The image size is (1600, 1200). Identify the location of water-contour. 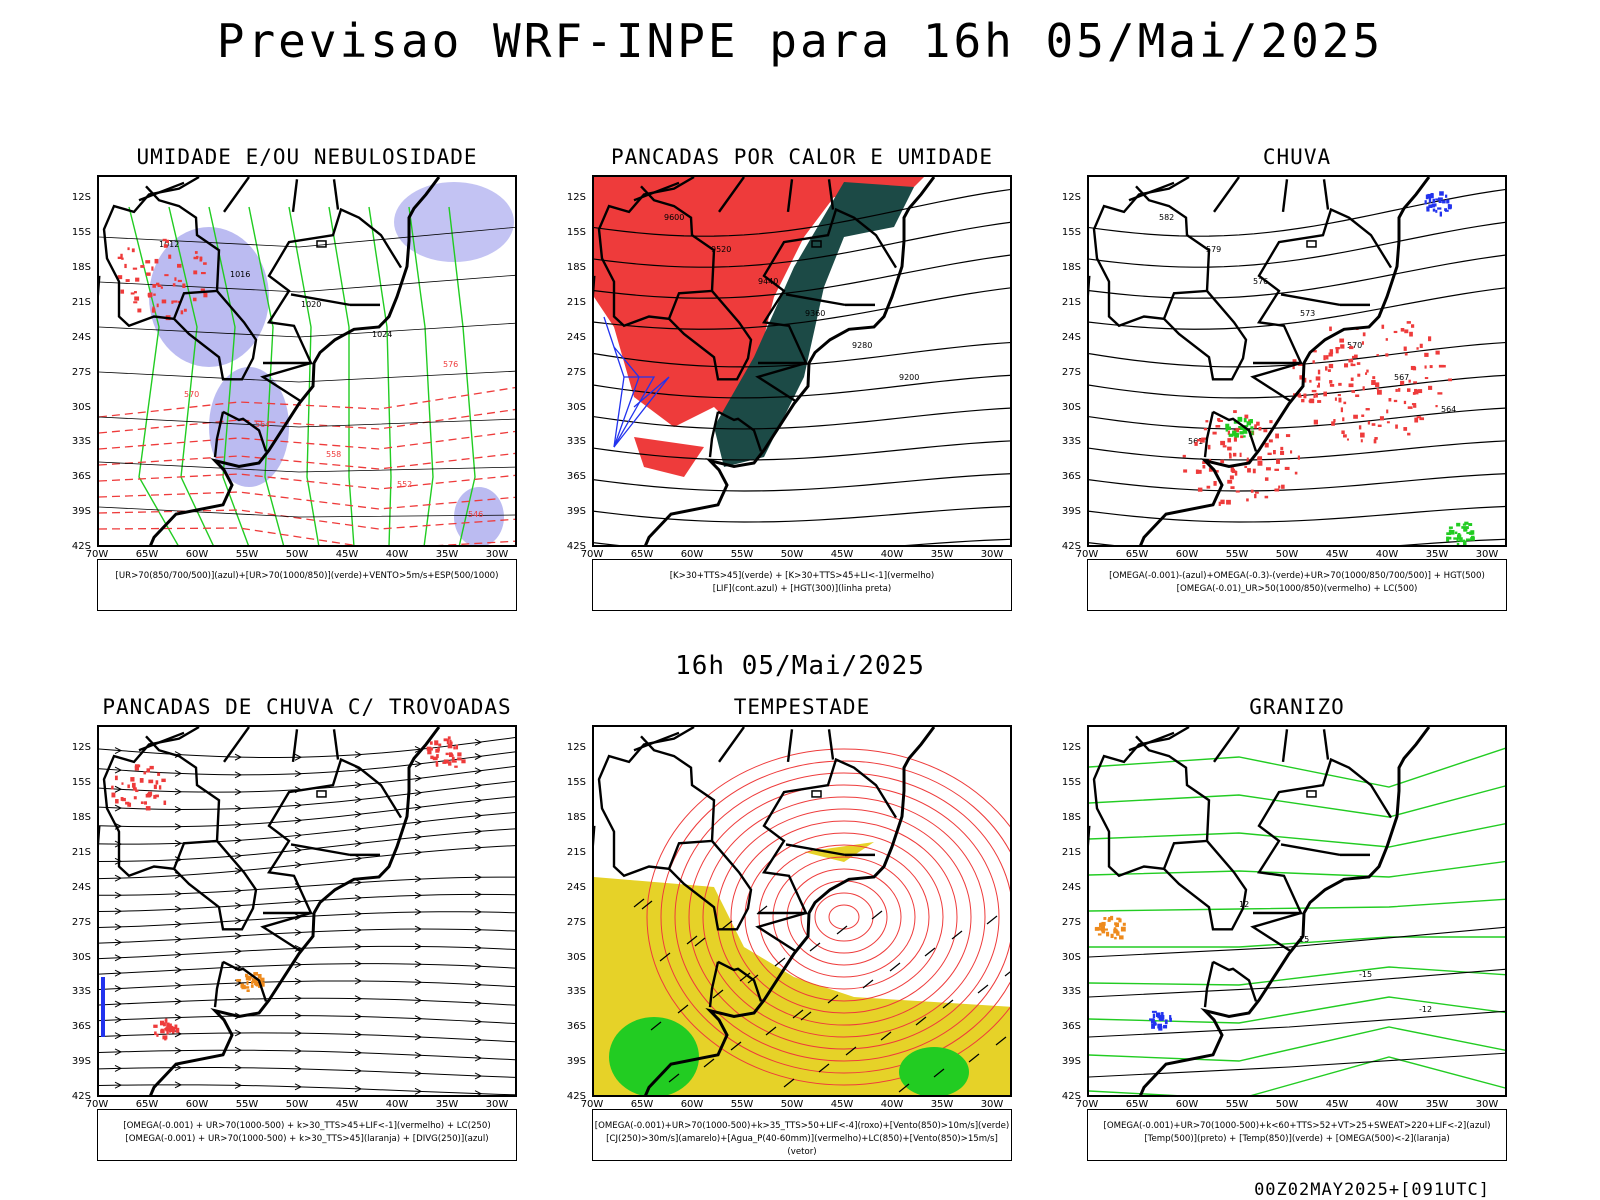
(844, 917).